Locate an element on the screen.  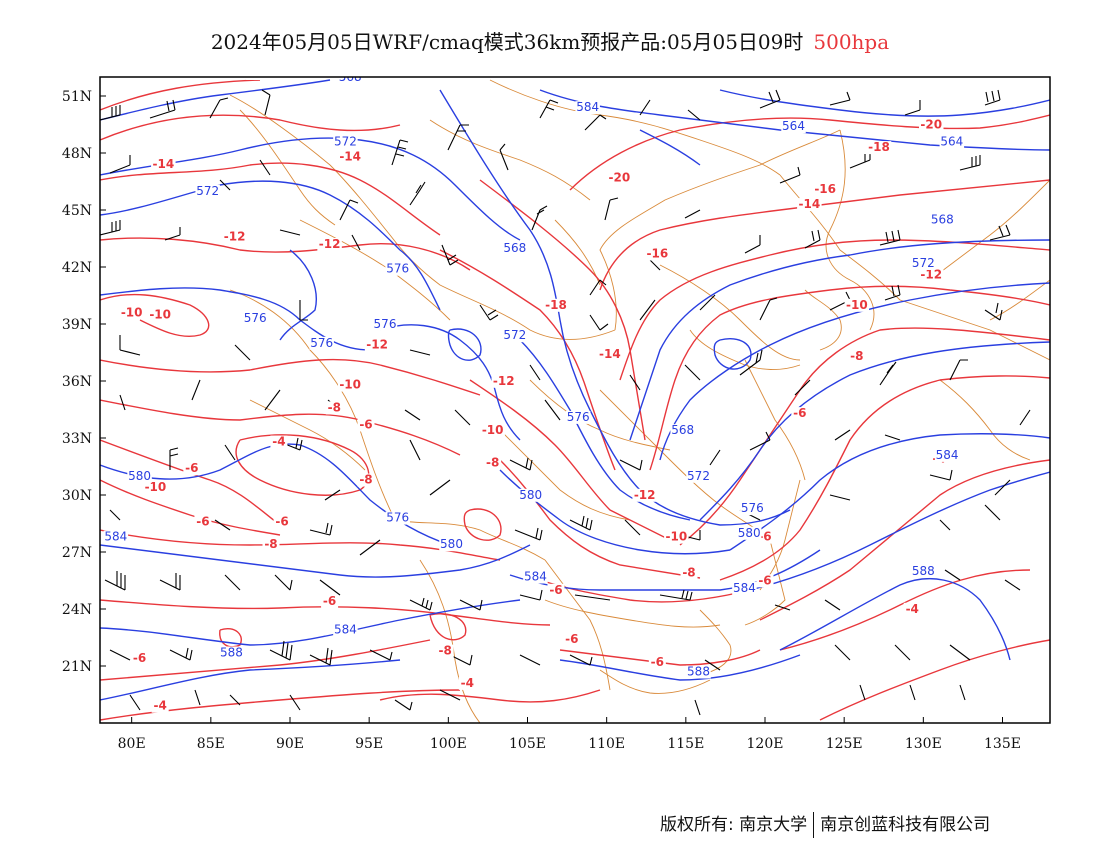
lon-tick-label: 125E is located at coordinates (844, 744).